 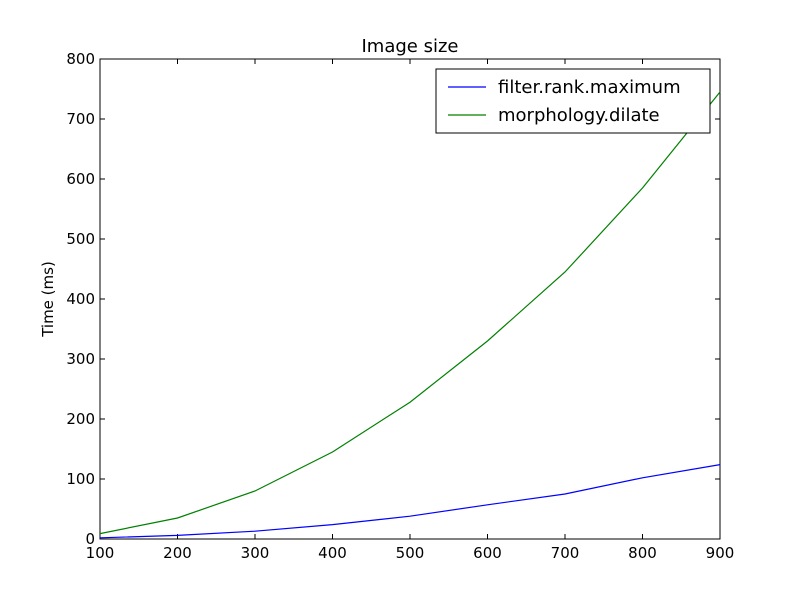 What do you see at coordinates (720, 553) in the screenshot?
I see `x-tick-label-900: 900` at bounding box center [720, 553].